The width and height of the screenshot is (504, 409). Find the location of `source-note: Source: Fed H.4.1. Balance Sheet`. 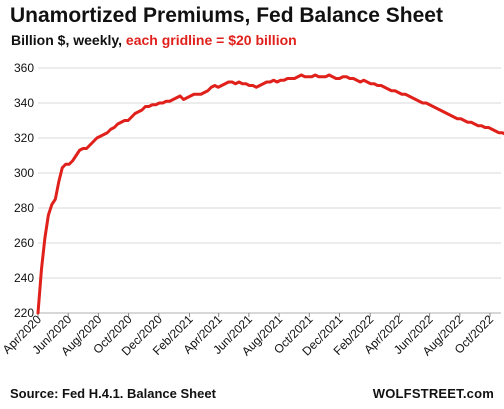

source-note: Source: Fed H.4.1. Balance Sheet is located at coordinates (113, 393).